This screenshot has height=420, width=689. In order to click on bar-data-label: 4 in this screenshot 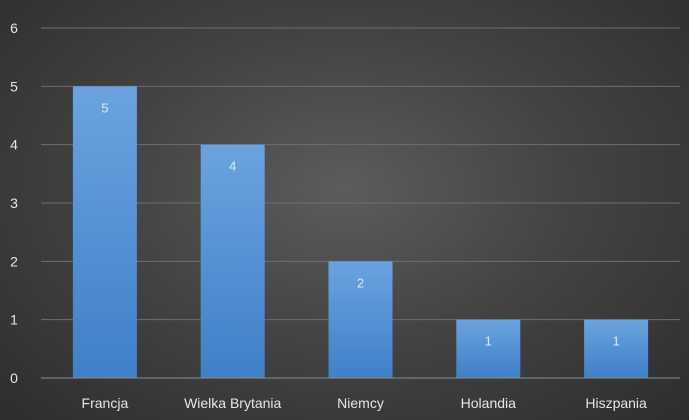, I will do `click(232, 166)`.